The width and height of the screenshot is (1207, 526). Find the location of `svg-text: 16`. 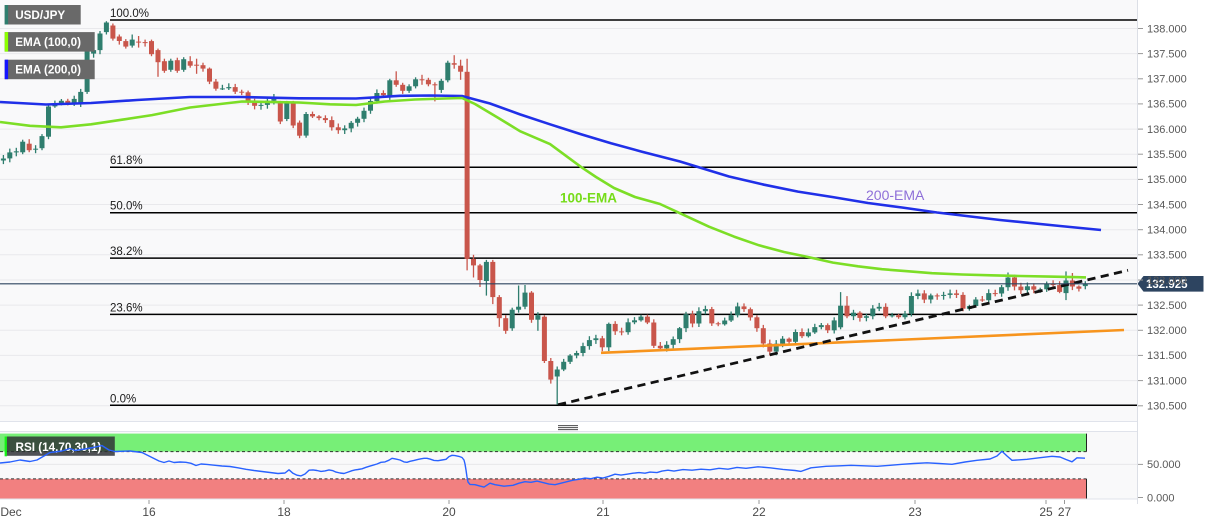

svg-text: 16 is located at coordinates (149, 512).